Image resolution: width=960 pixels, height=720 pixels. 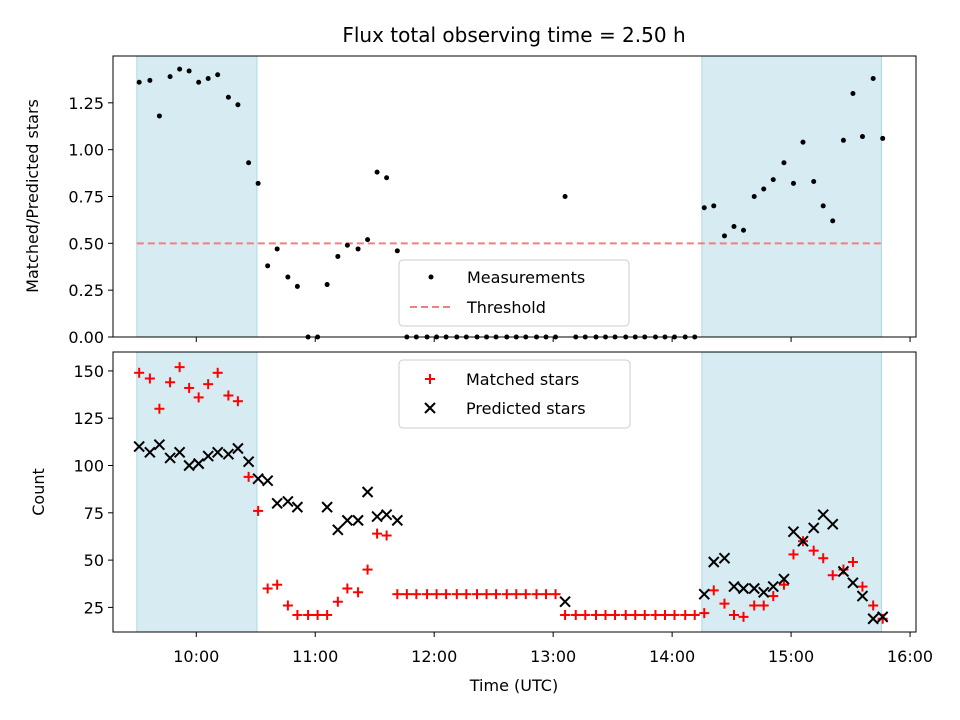 I want to click on bottom-x-tick-label: 10:00, so click(x=196, y=656).